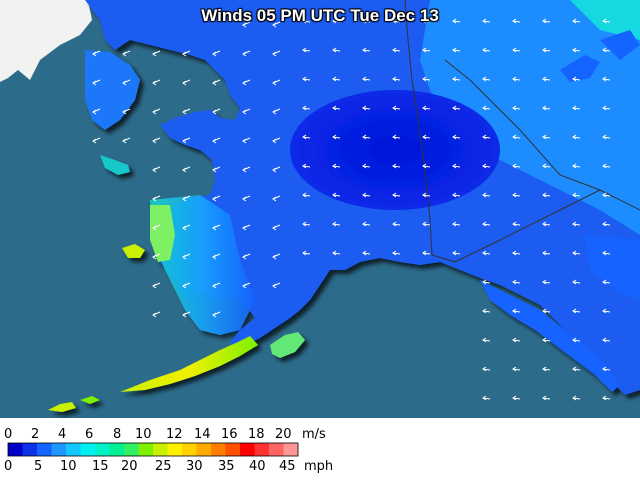 This screenshot has width=640, height=485. Describe the element at coordinates (117, 434) in the screenshot. I see `ms-tick-4: 8` at that location.